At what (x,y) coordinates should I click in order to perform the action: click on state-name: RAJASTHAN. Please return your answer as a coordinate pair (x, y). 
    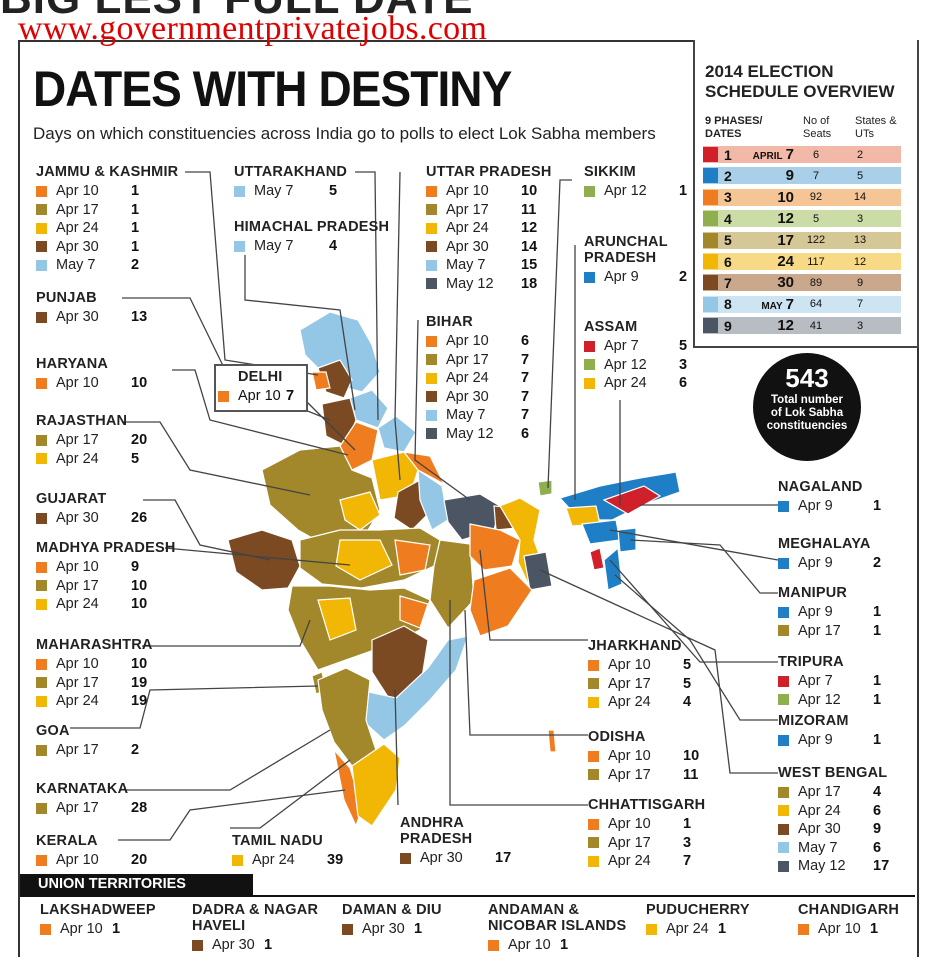
    Looking at the image, I should click on (82, 421).